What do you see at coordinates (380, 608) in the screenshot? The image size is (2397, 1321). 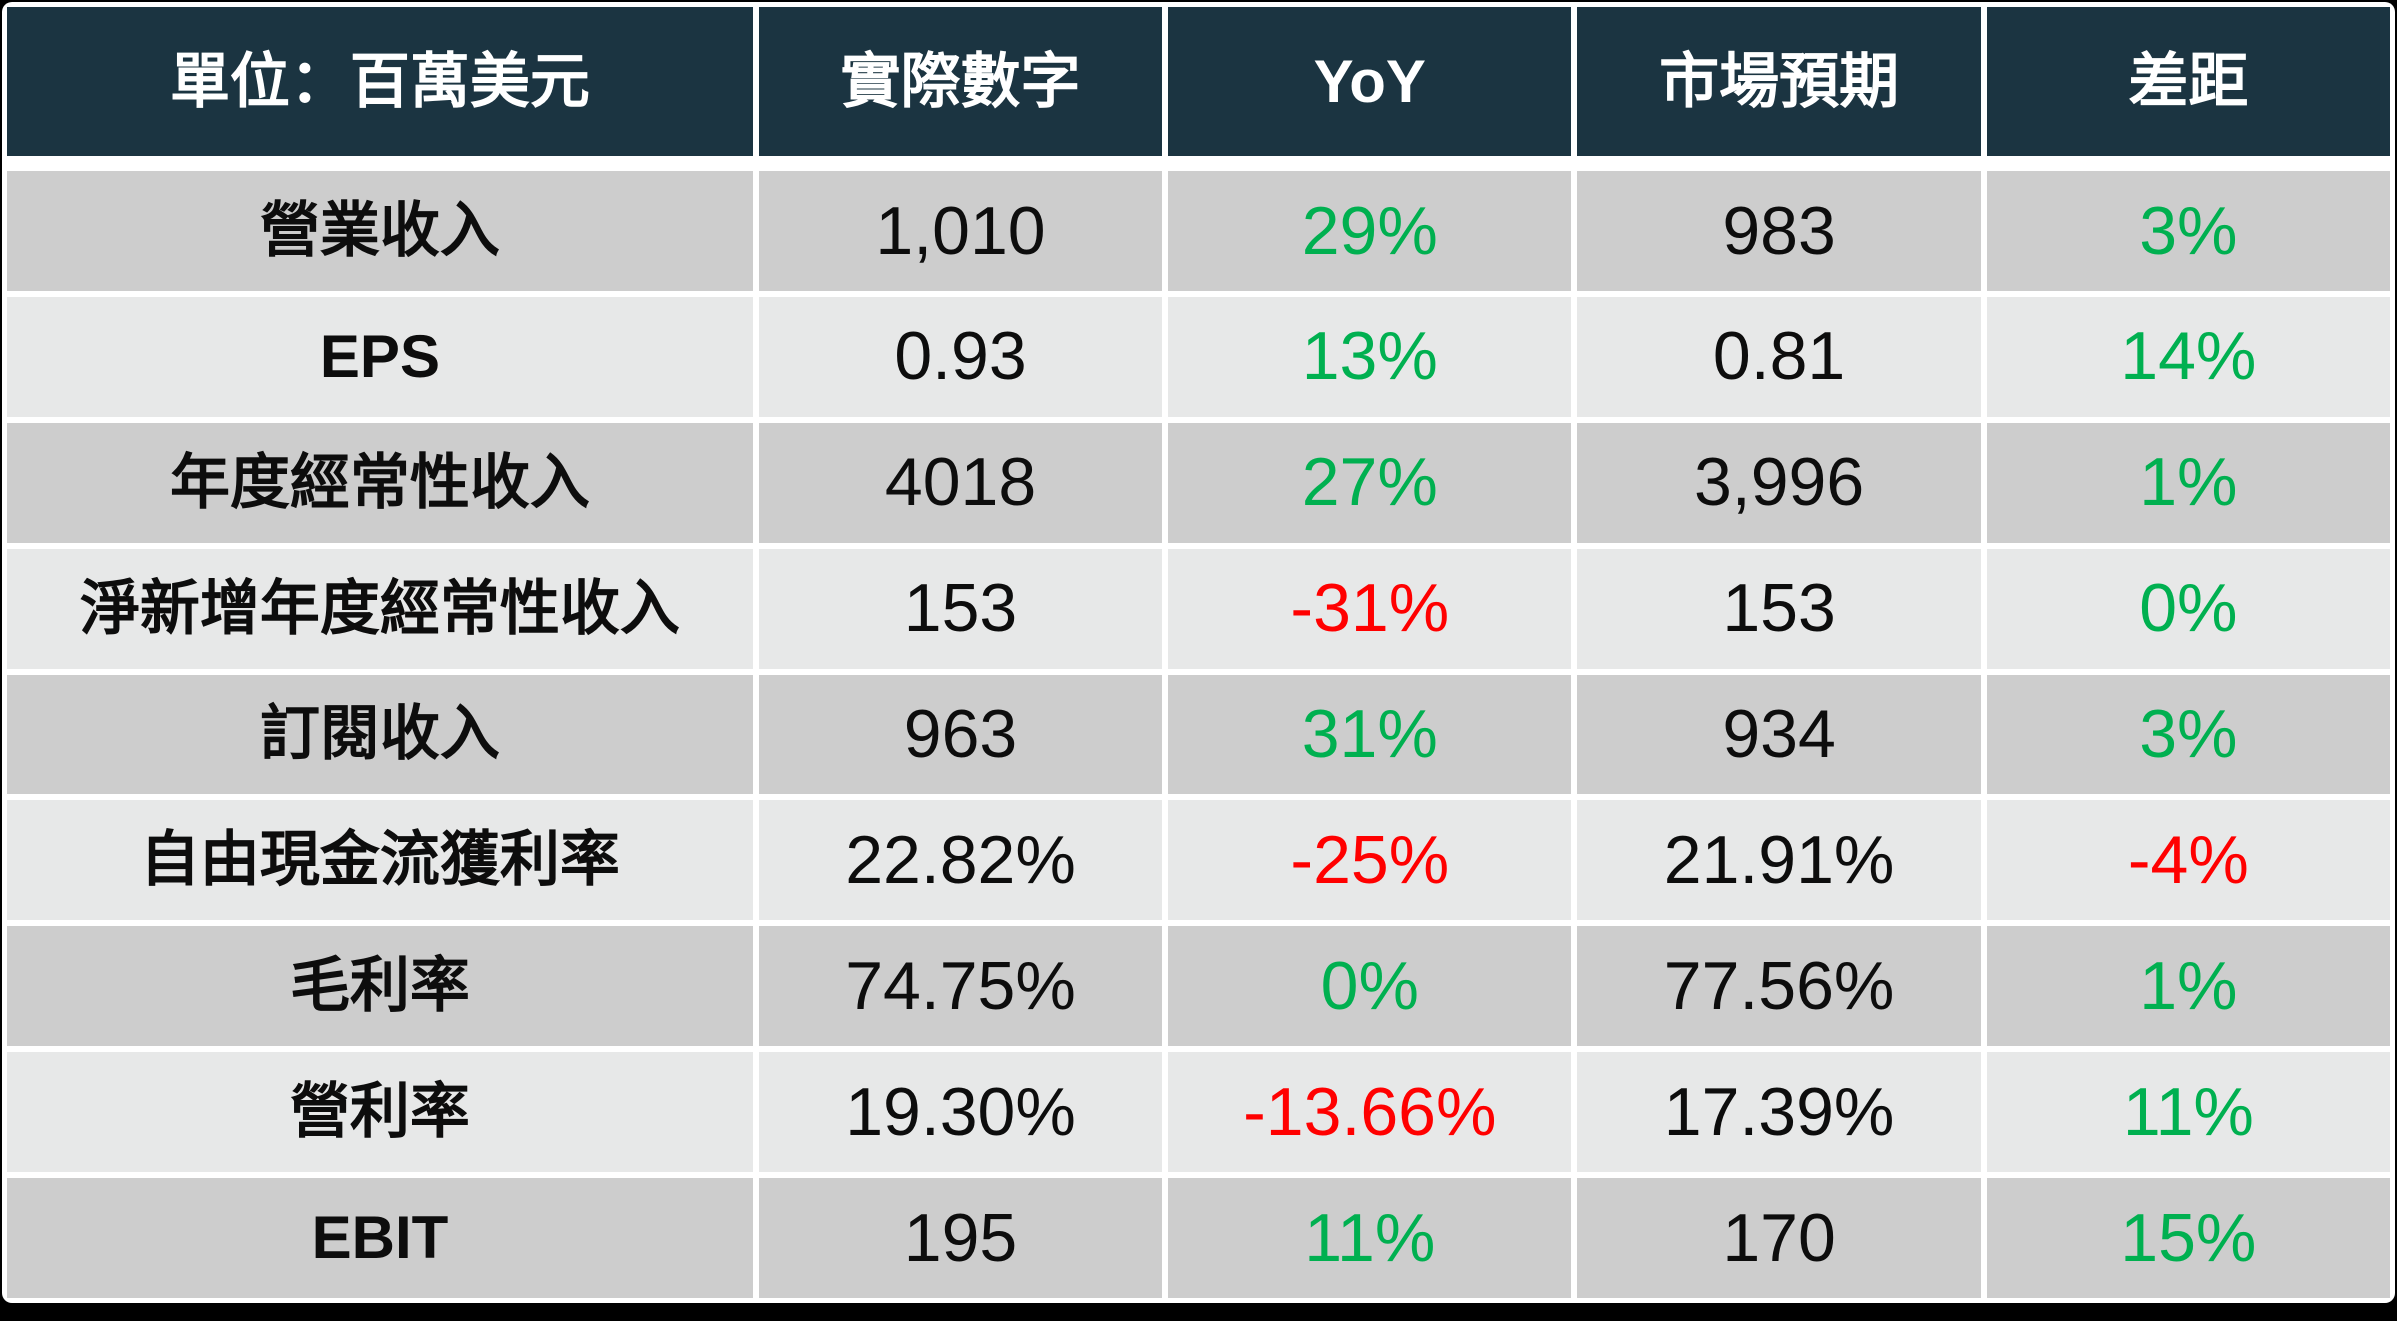 I see `row-label: 淨新增年度經常性收入` at bounding box center [380, 608].